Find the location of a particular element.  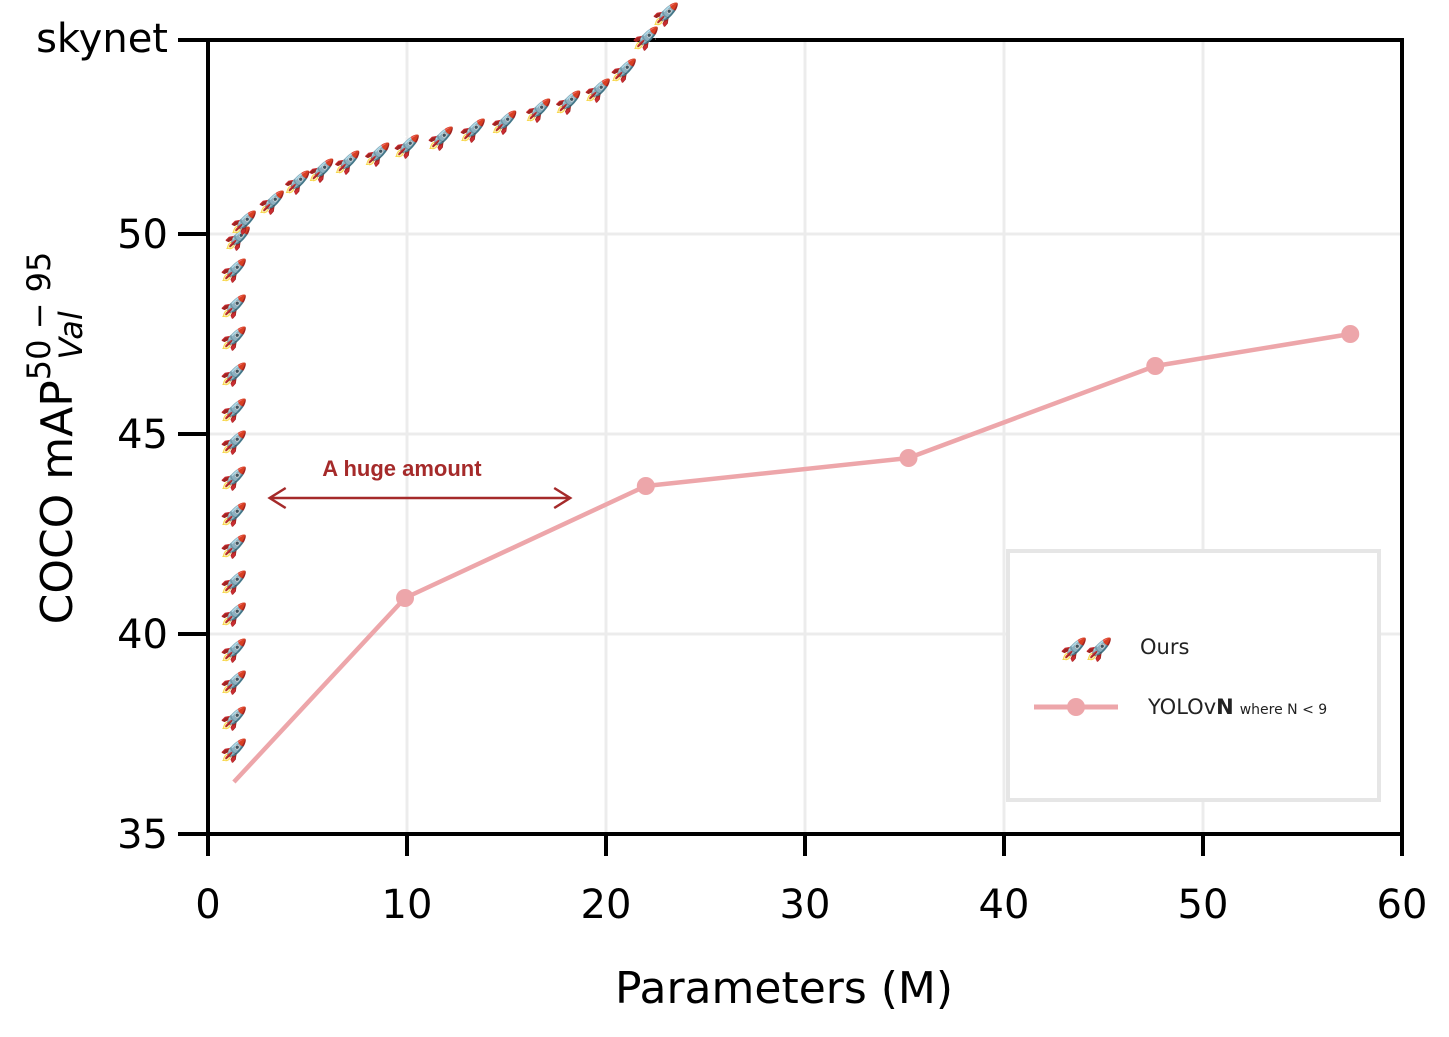

series-ours-point-26: 🚀 is located at coordinates (538, 110).